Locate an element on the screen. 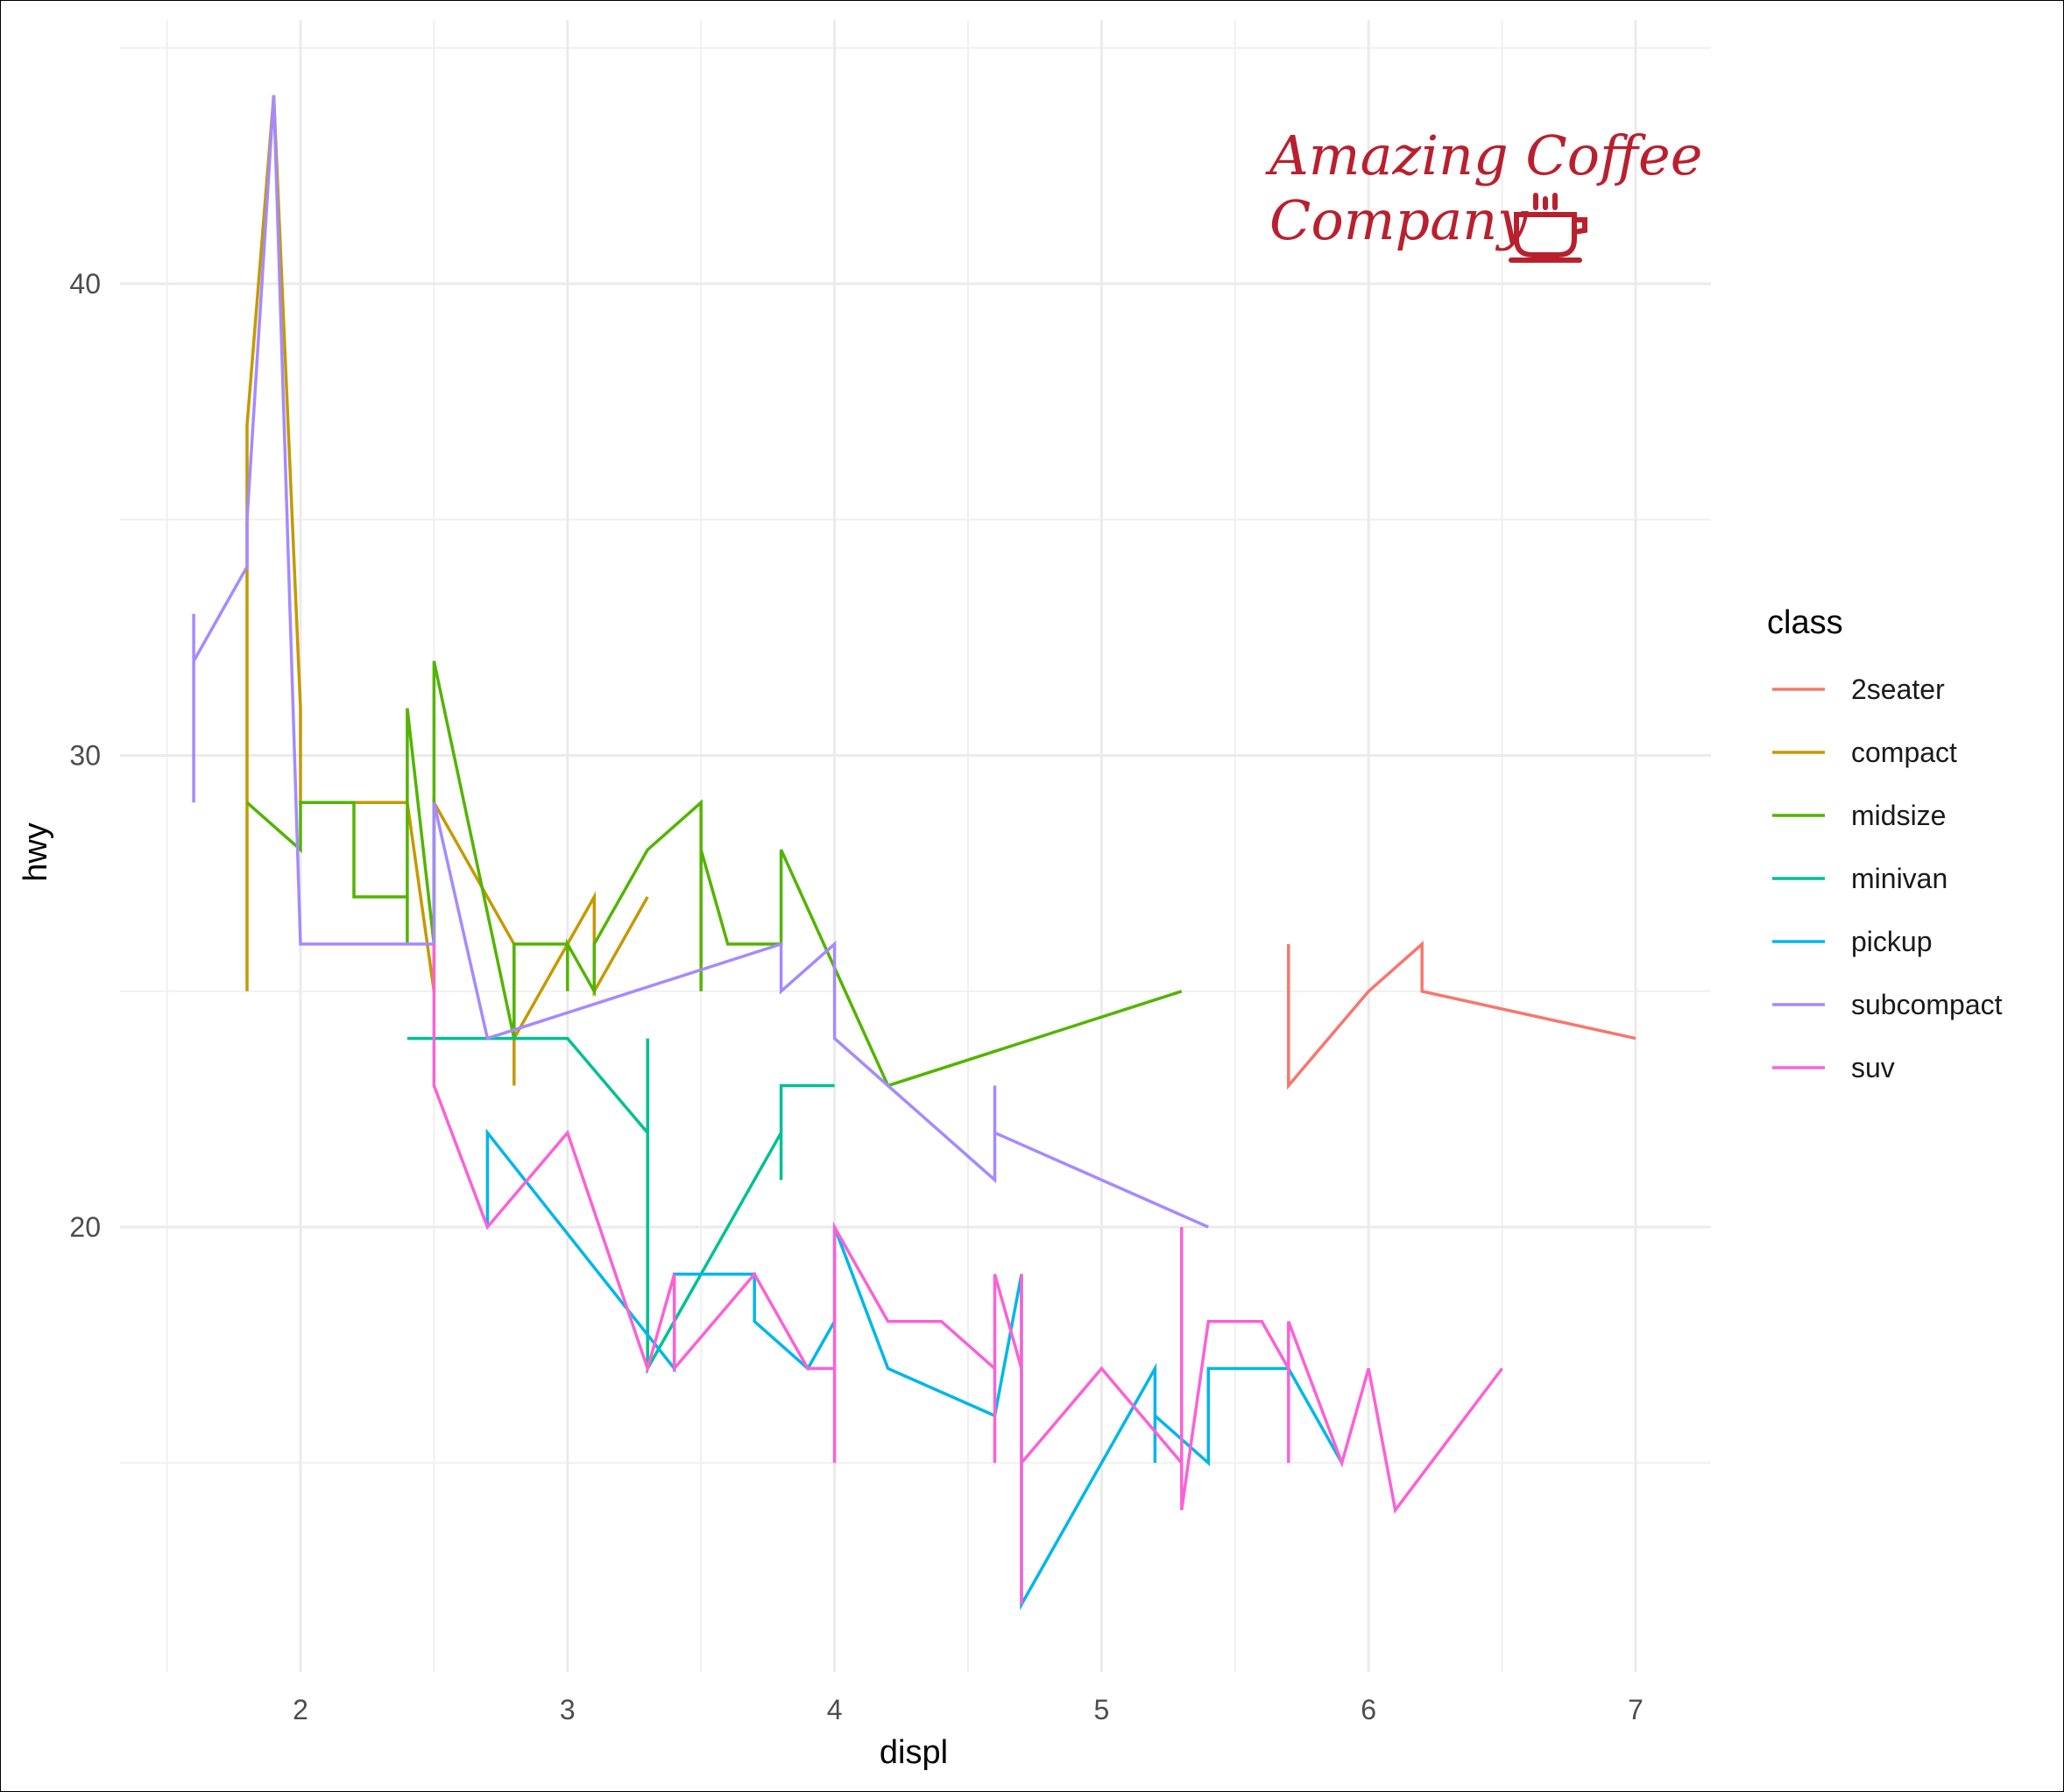 This screenshot has width=2064, height=1792. x-tick-label: 7 is located at coordinates (1636, 1709).